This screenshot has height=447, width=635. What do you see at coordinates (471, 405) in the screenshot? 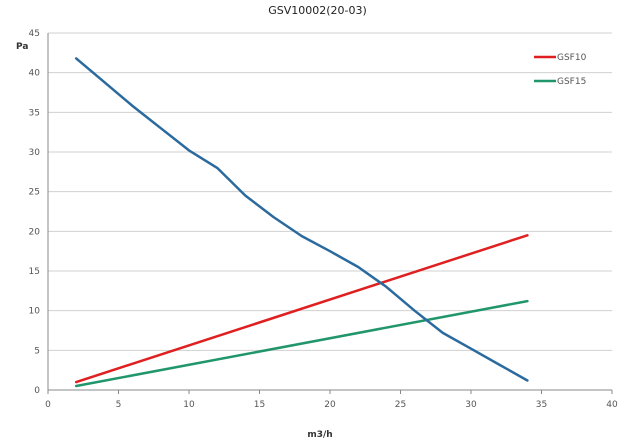
I see `x-tick-label: 30` at bounding box center [471, 405].